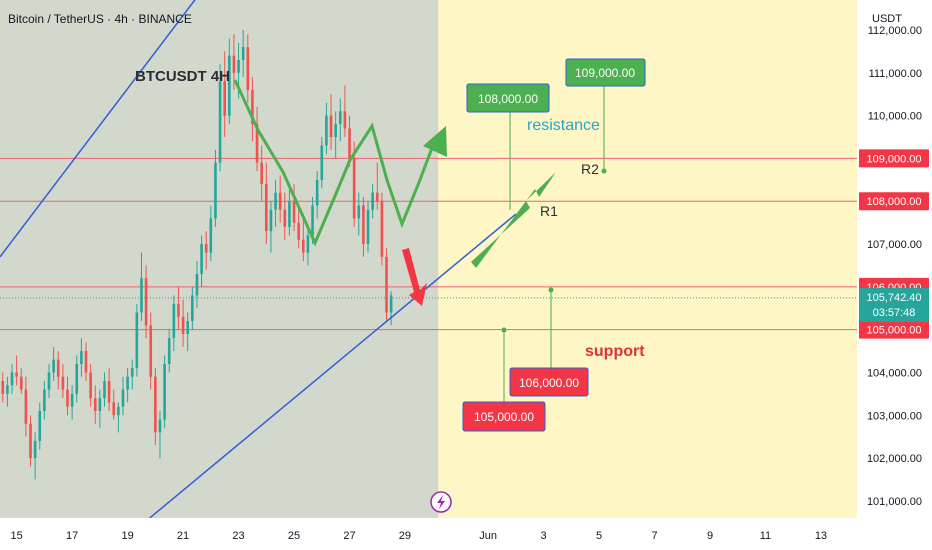 Image resolution: width=932 pixels, height=550 pixels. Describe the element at coordinates (887, 19) in the screenshot. I see `currency-label: USDT` at that location.